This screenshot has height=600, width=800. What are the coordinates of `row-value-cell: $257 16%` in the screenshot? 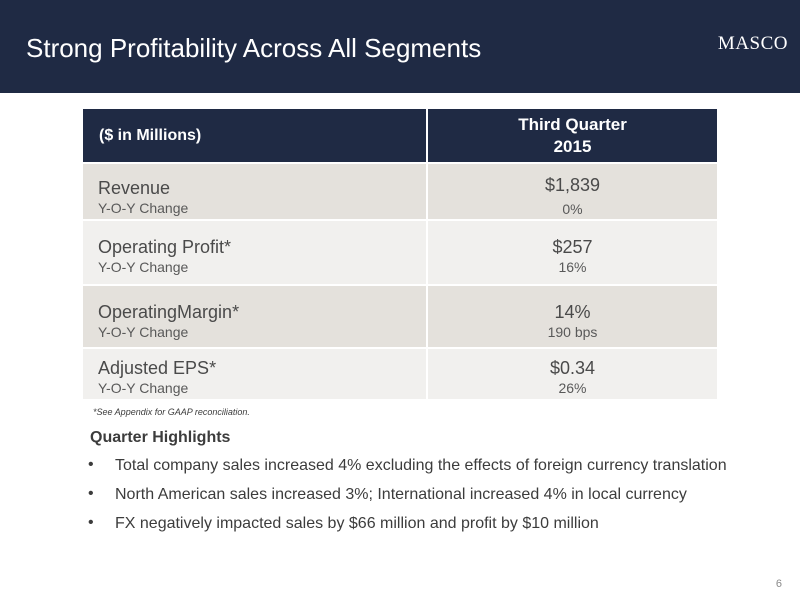 It's located at (572, 252).